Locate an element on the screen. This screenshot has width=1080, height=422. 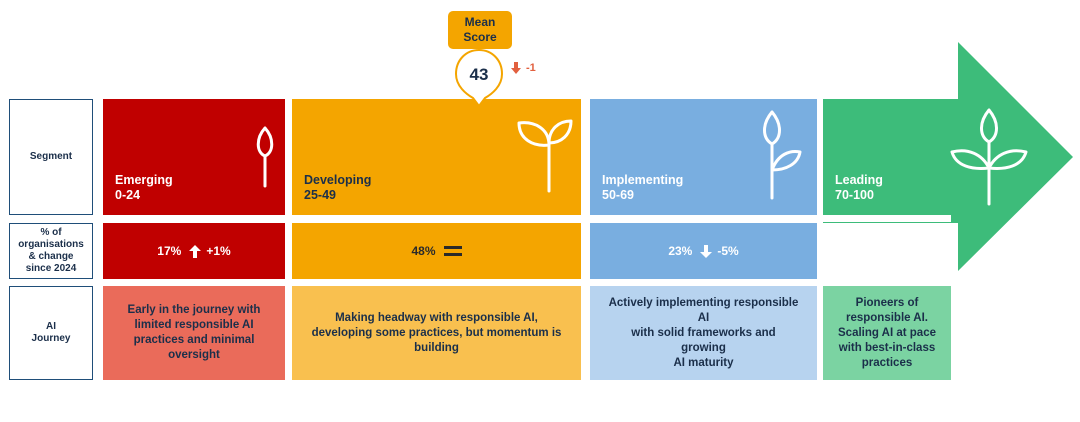
percent-emerging: 17% +1% is located at coordinates (194, 251).